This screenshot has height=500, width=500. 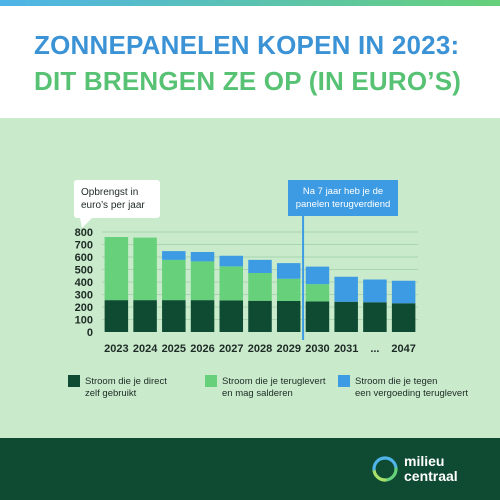 What do you see at coordinates (343, 204) in the screenshot?
I see `payback-annotation-text: panelen terugverdiend` at bounding box center [343, 204].